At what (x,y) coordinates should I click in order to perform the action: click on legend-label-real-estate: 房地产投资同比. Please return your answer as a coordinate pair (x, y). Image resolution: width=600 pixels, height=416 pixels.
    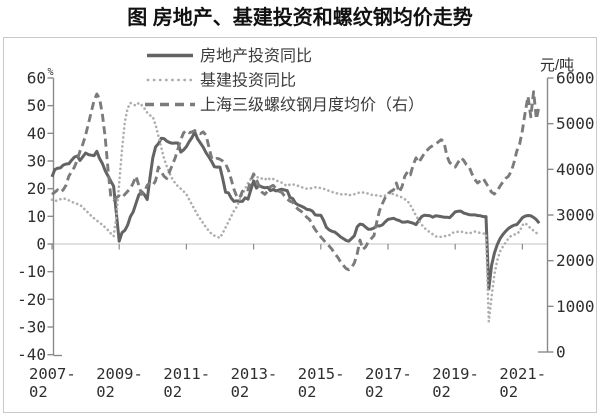
    Looking at the image, I should click on (256, 56).